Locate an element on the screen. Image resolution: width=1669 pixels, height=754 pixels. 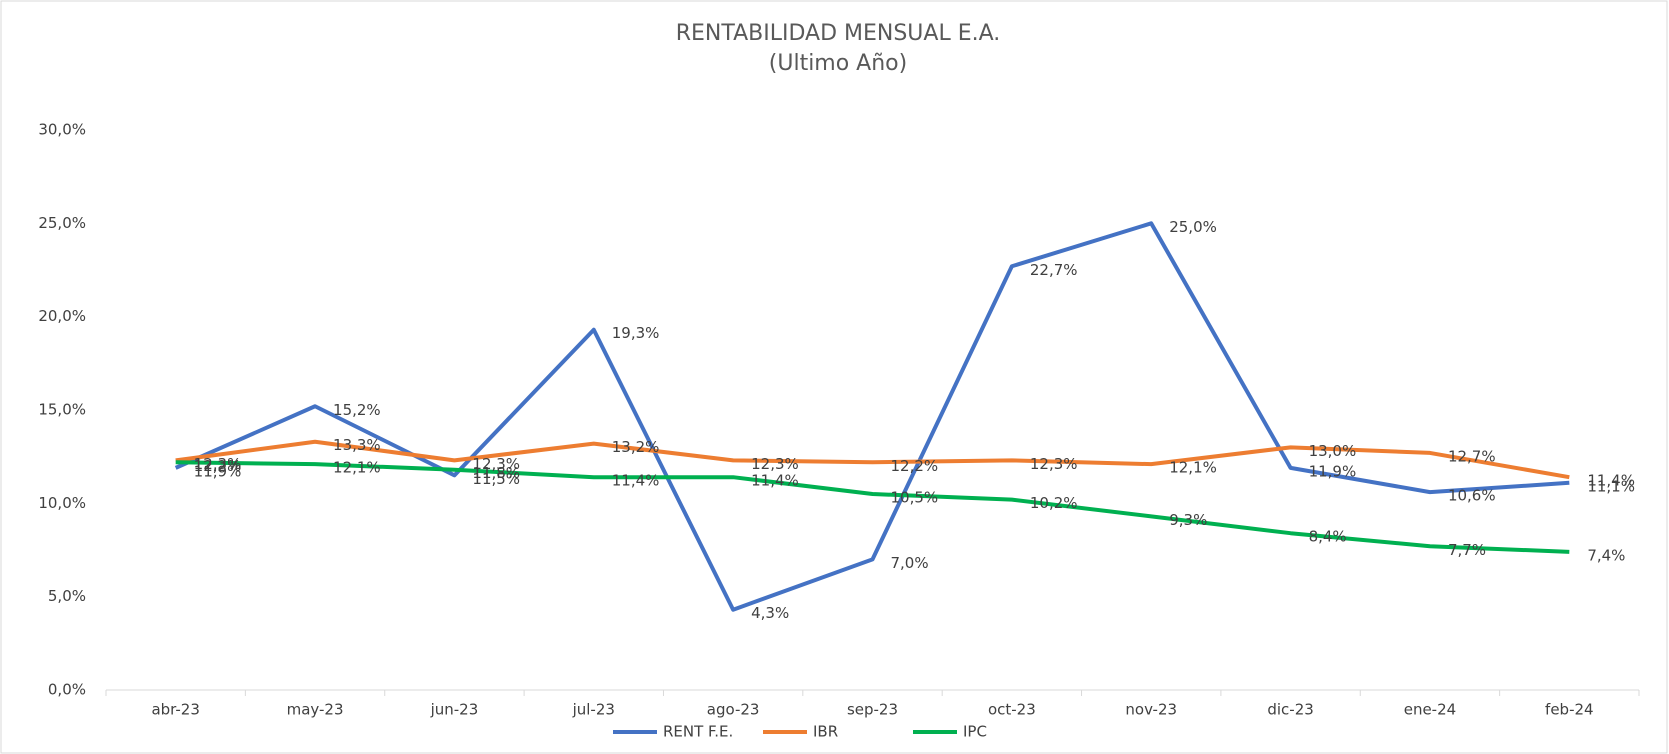
data-label: 19,3% is located at coordinates (636, 333).